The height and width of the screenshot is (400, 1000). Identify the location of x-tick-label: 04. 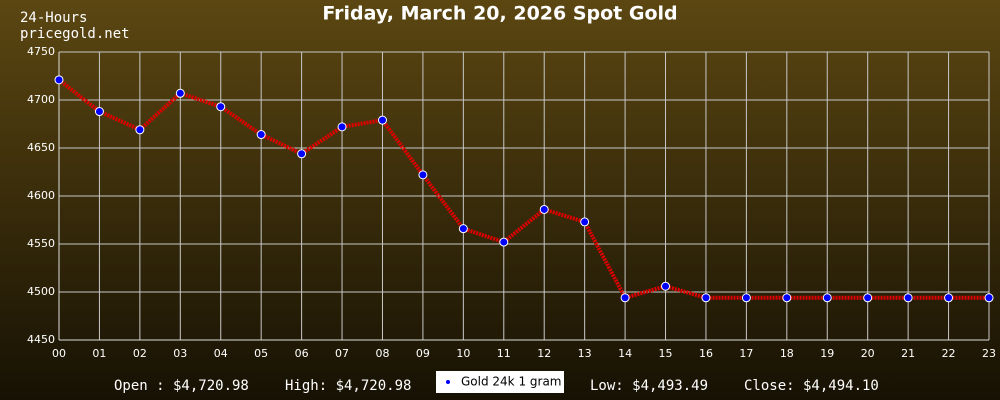
(221, 353).